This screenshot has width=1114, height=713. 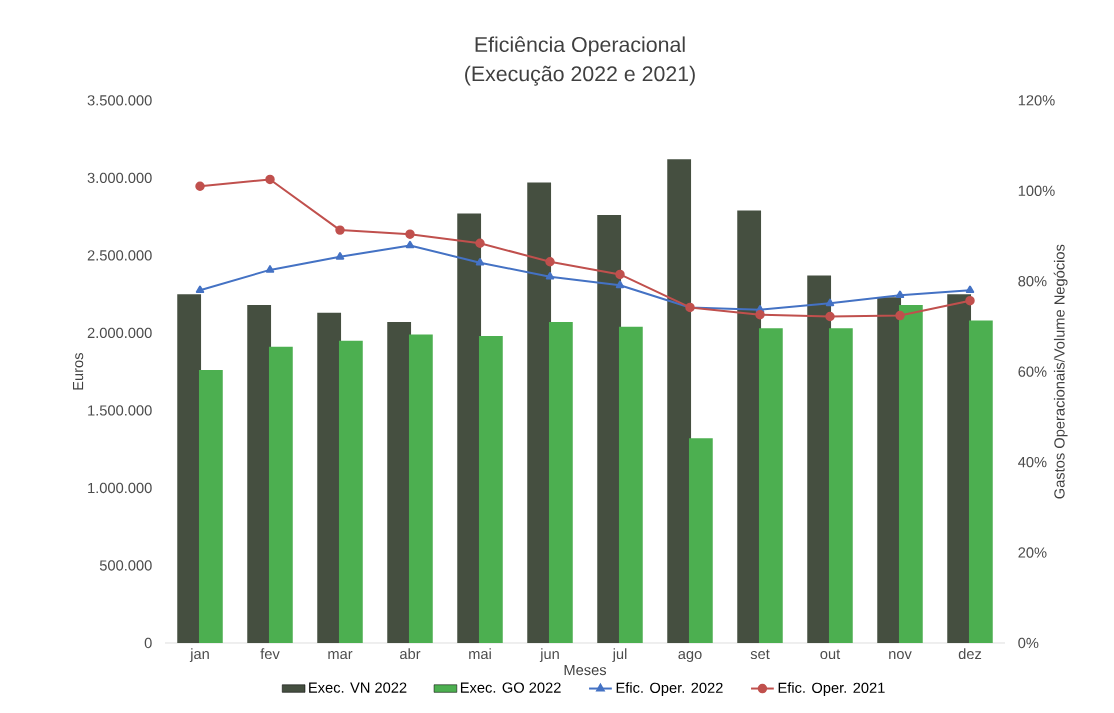 What do you see at coordinates (78, 371) in the screenshot?
I see `y-axis-title: Euros` at bounding box center [78, 371].